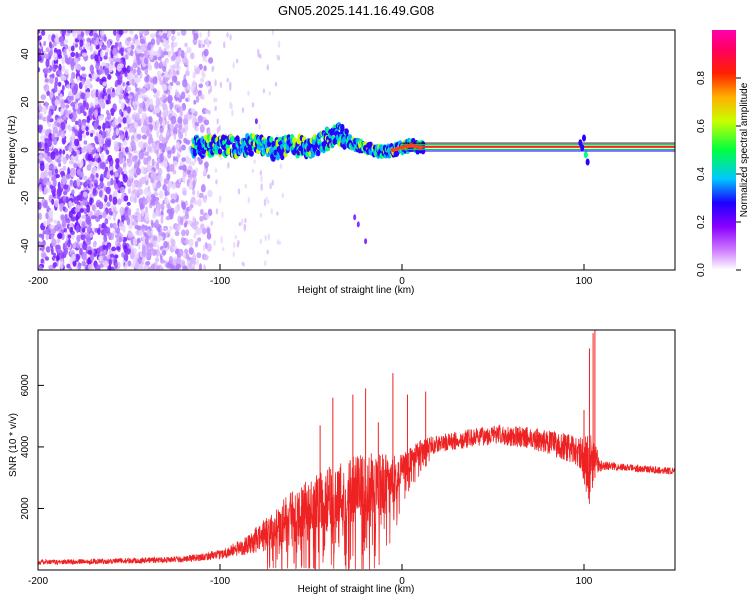 Image resolution: width=750 pixels, height=600 pixels. I want to click on chart-title: GN05.2025.141.16.49.G08, so click(356, 10).